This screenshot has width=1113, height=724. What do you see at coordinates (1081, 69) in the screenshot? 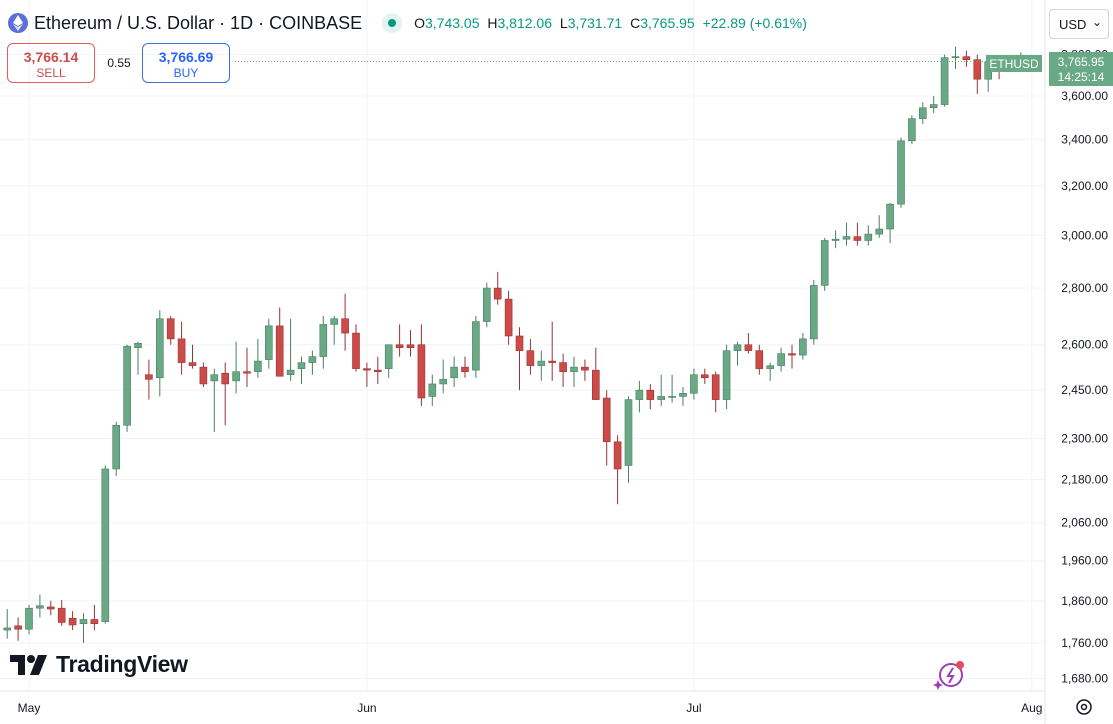
I see `last-price-label-bg` at bounding box center [1081, 69].